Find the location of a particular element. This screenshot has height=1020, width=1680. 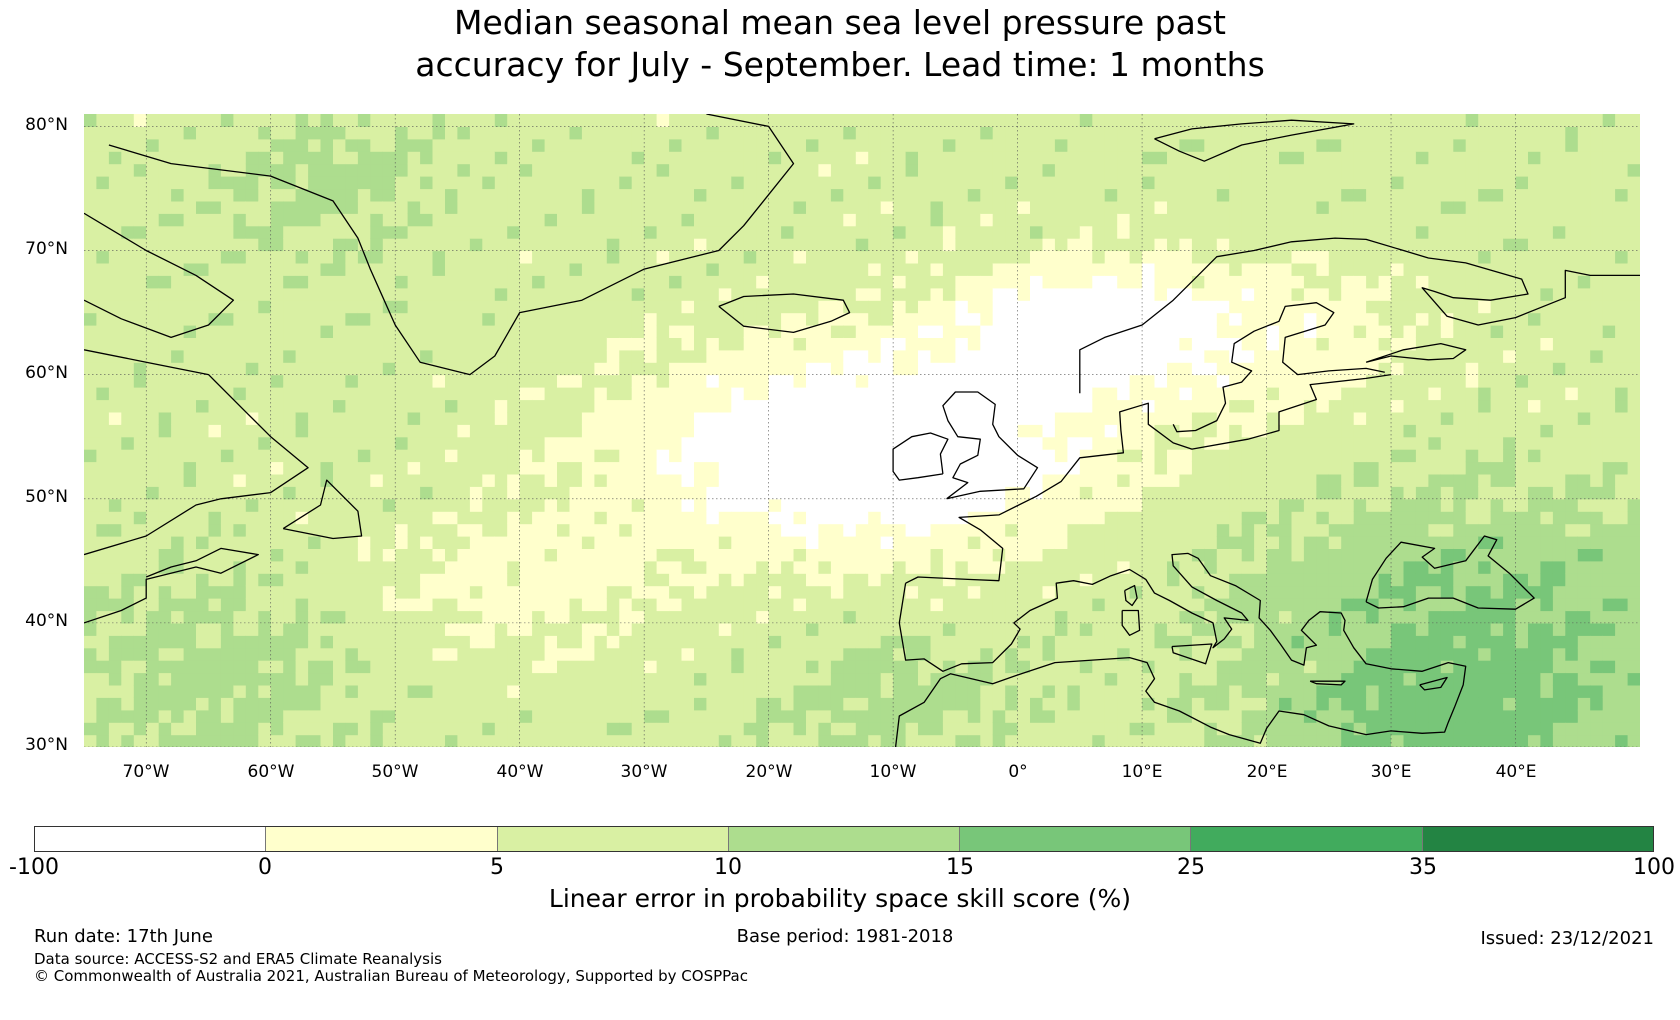

lon-tick-20e: 20°E is located at coordinates (1267, 772).